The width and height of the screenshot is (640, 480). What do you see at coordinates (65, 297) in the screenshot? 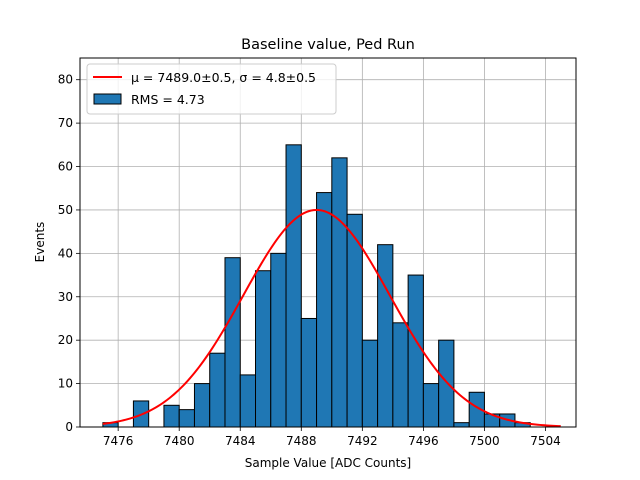
I see `y-tick-label: 30` at bounding box center [65, 297].